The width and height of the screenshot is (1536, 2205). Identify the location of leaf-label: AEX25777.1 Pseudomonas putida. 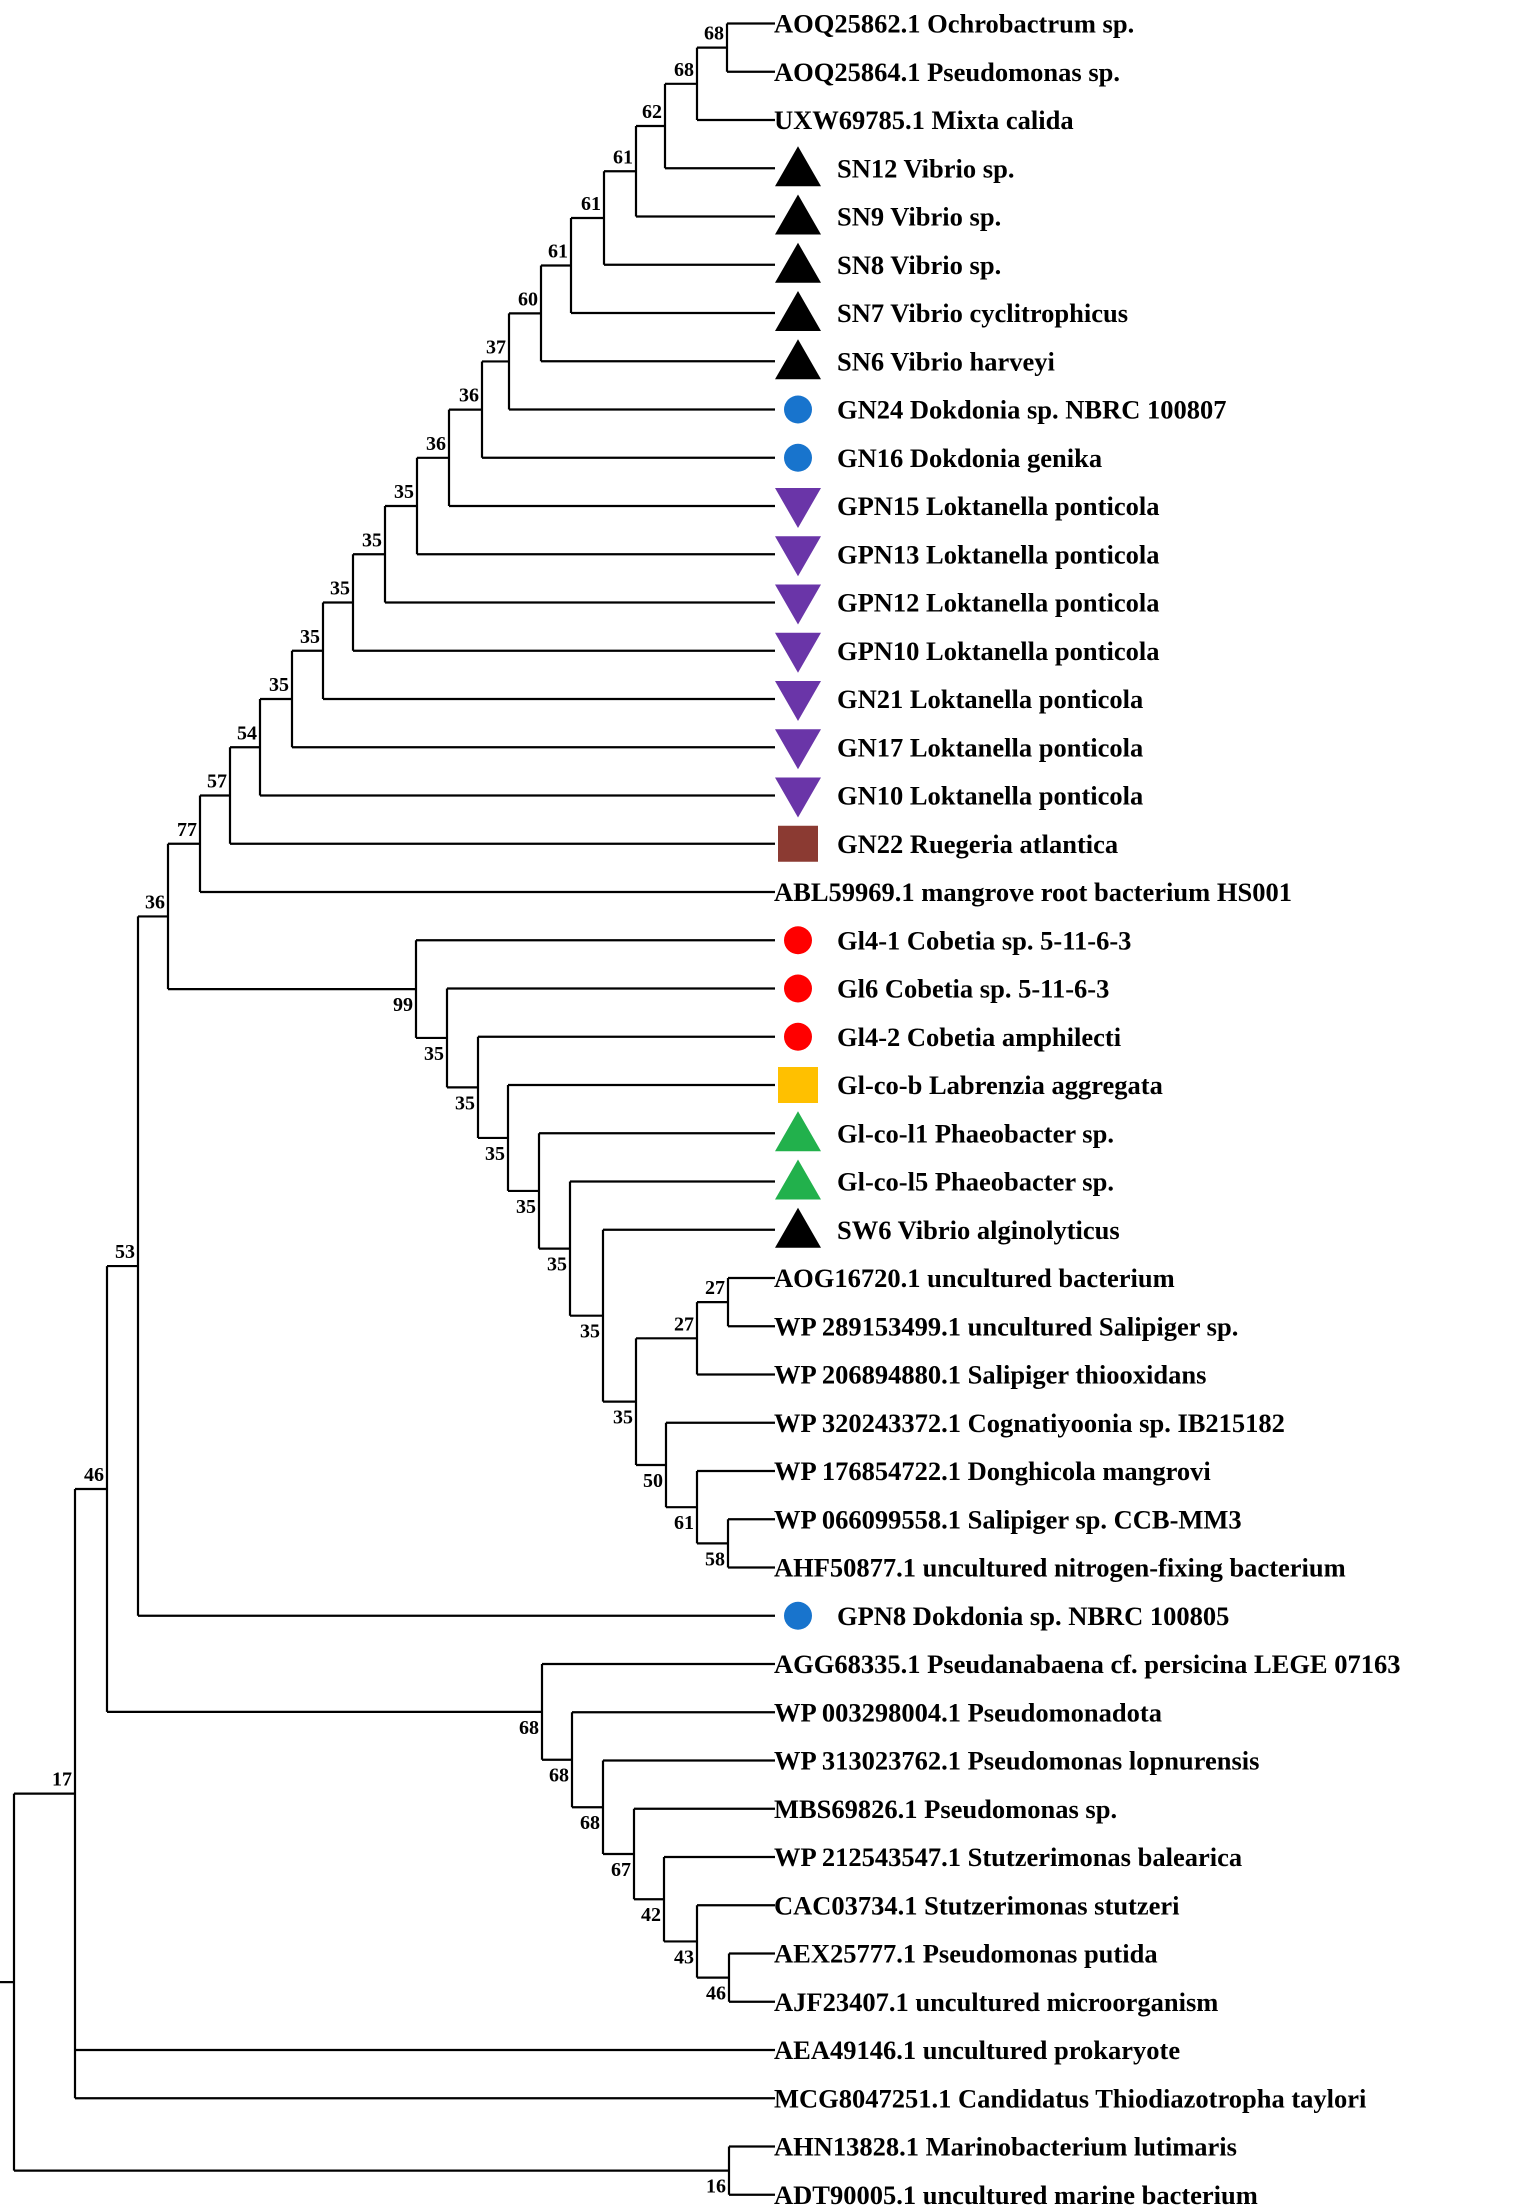
(966, 1954).